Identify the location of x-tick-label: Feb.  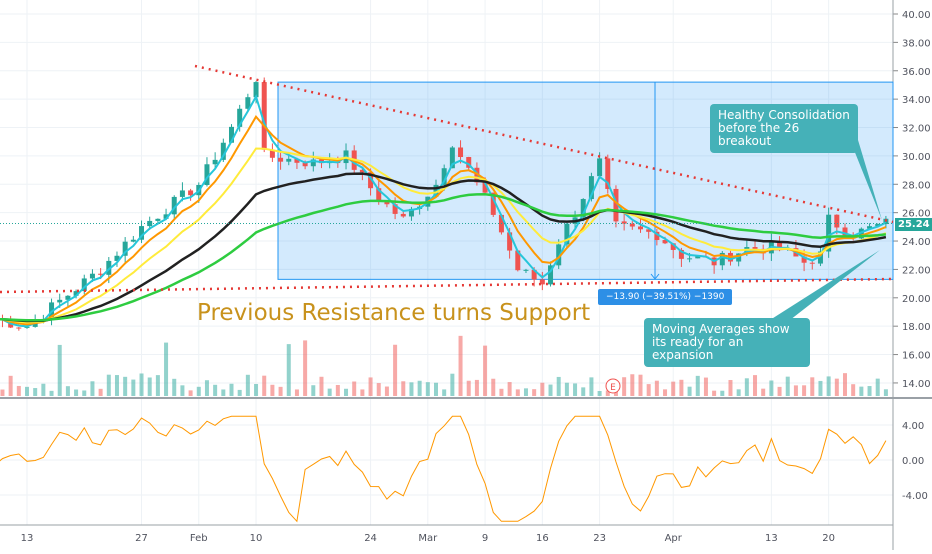
(199, 538).